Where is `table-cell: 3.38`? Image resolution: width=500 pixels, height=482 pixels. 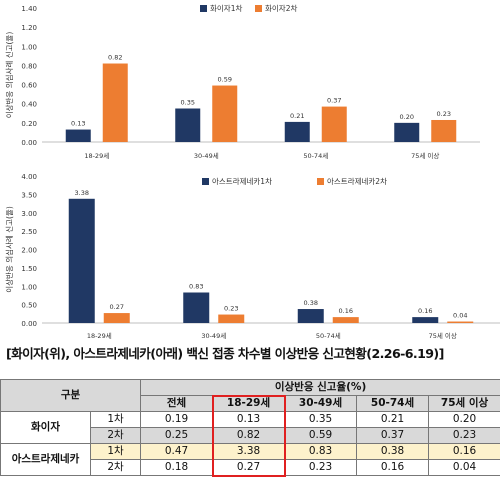 table-cell: 3.38 is located at coordinates (249, 451).